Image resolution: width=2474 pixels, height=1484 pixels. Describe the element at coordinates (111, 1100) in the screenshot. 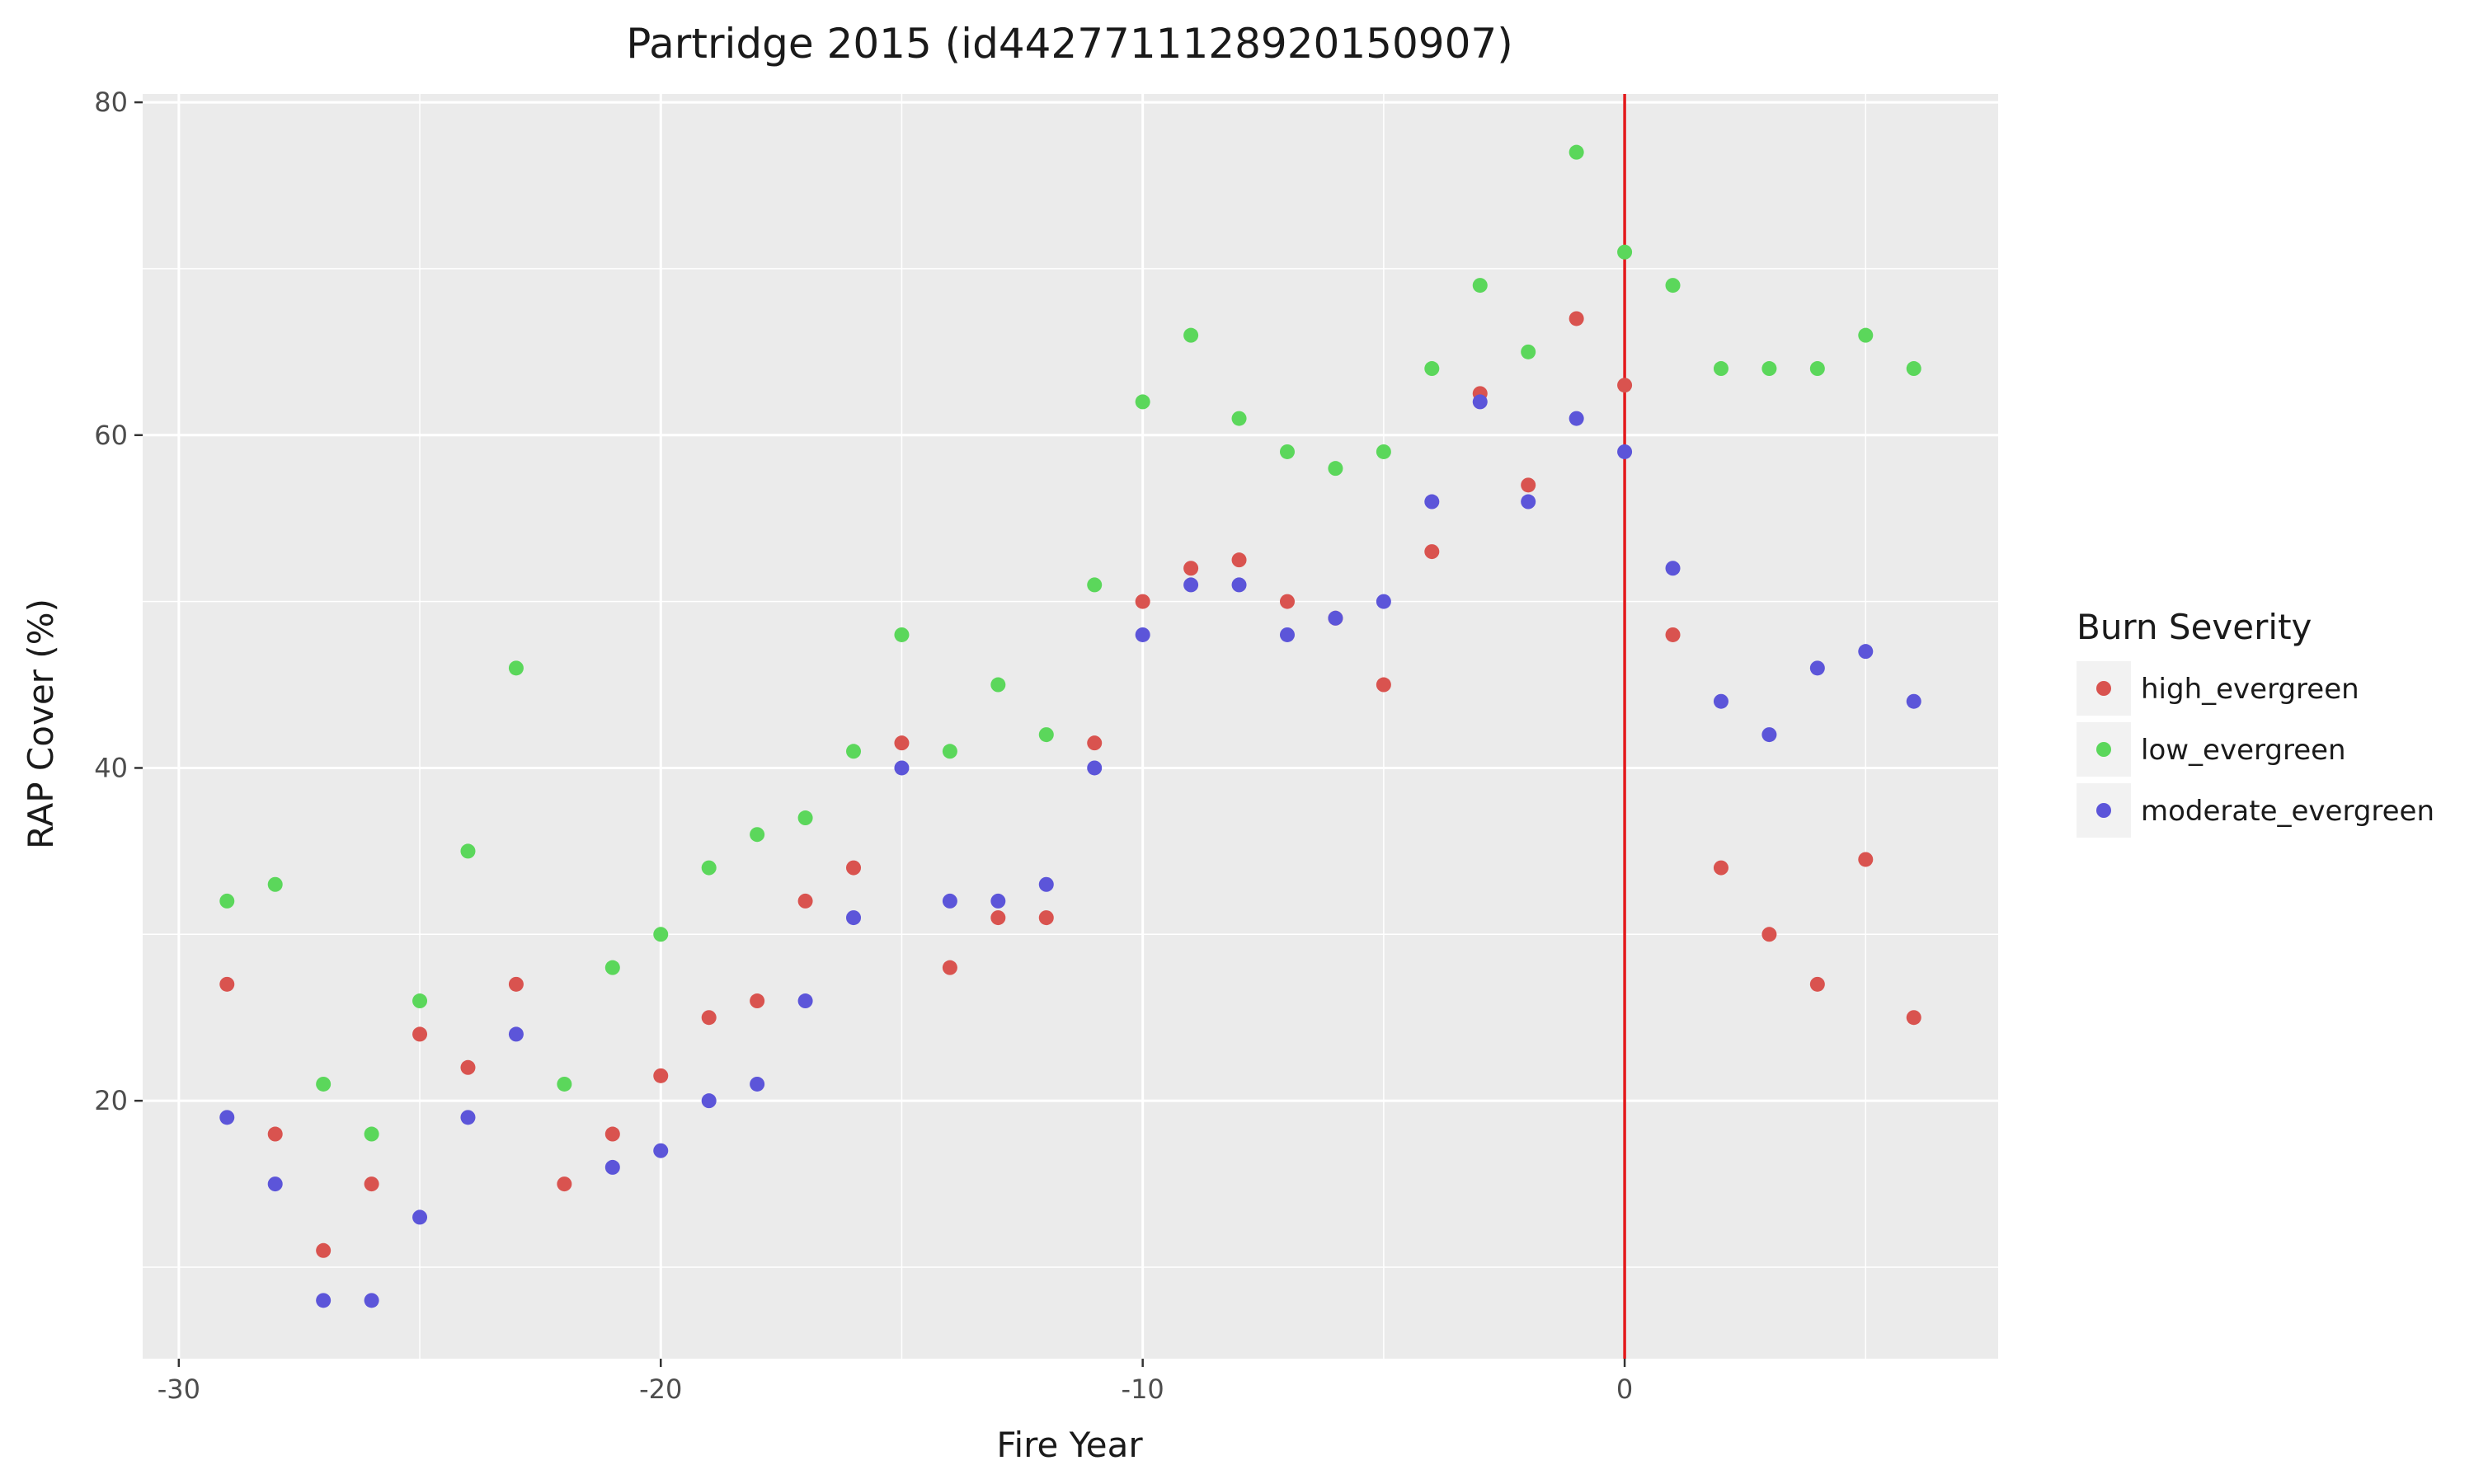

I see `y-tick-label: 20` at that location.